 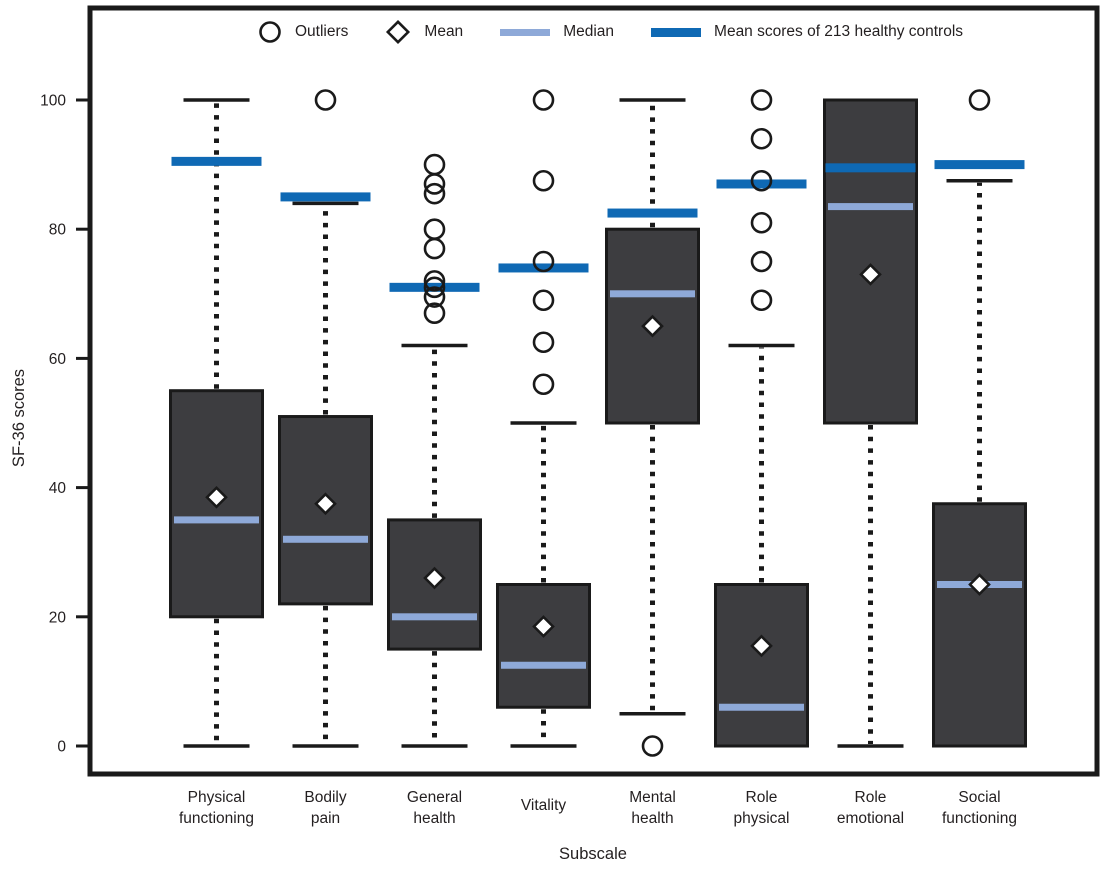 What do you see at coordinates (61, 747) in the screenshot?
I see `y-tick-label: 0` at bounding box center [61, 747].